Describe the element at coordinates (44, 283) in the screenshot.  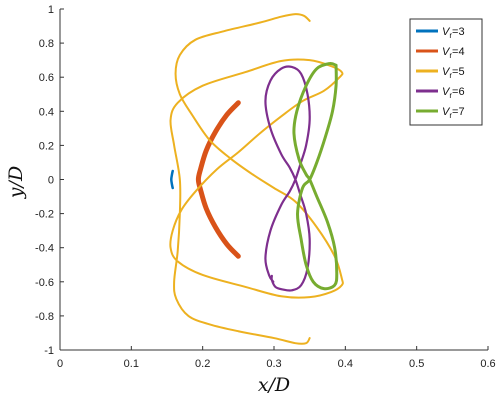
I see `y-tick-label: -0.6` at that location.